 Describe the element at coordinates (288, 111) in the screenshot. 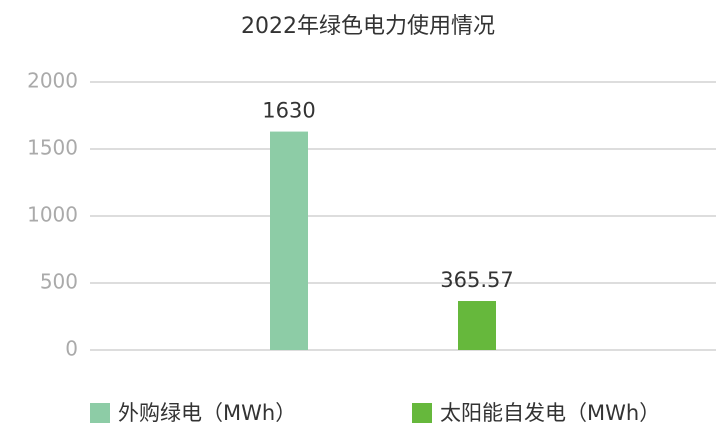

I see `data-label: 1630` at that location.